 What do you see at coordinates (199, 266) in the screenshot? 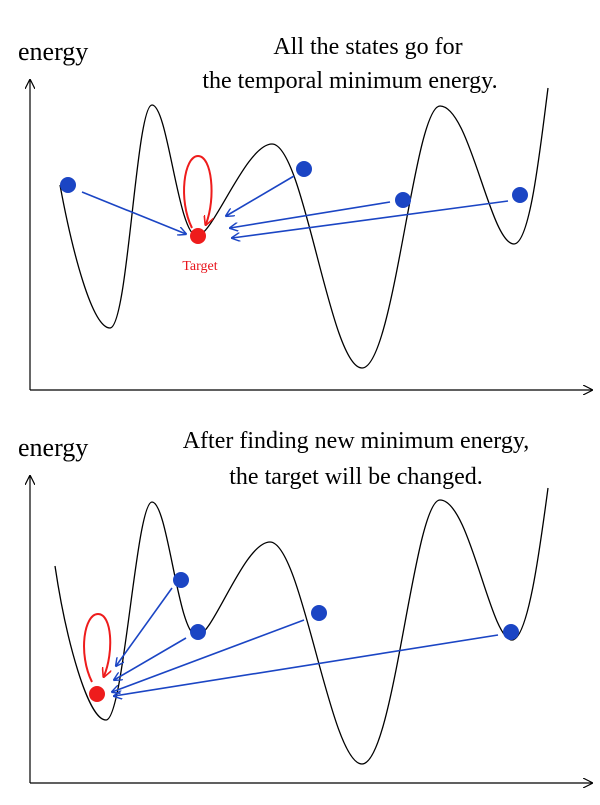
I see `panel-1-target-label: Target` at bounding box center [199, 266].